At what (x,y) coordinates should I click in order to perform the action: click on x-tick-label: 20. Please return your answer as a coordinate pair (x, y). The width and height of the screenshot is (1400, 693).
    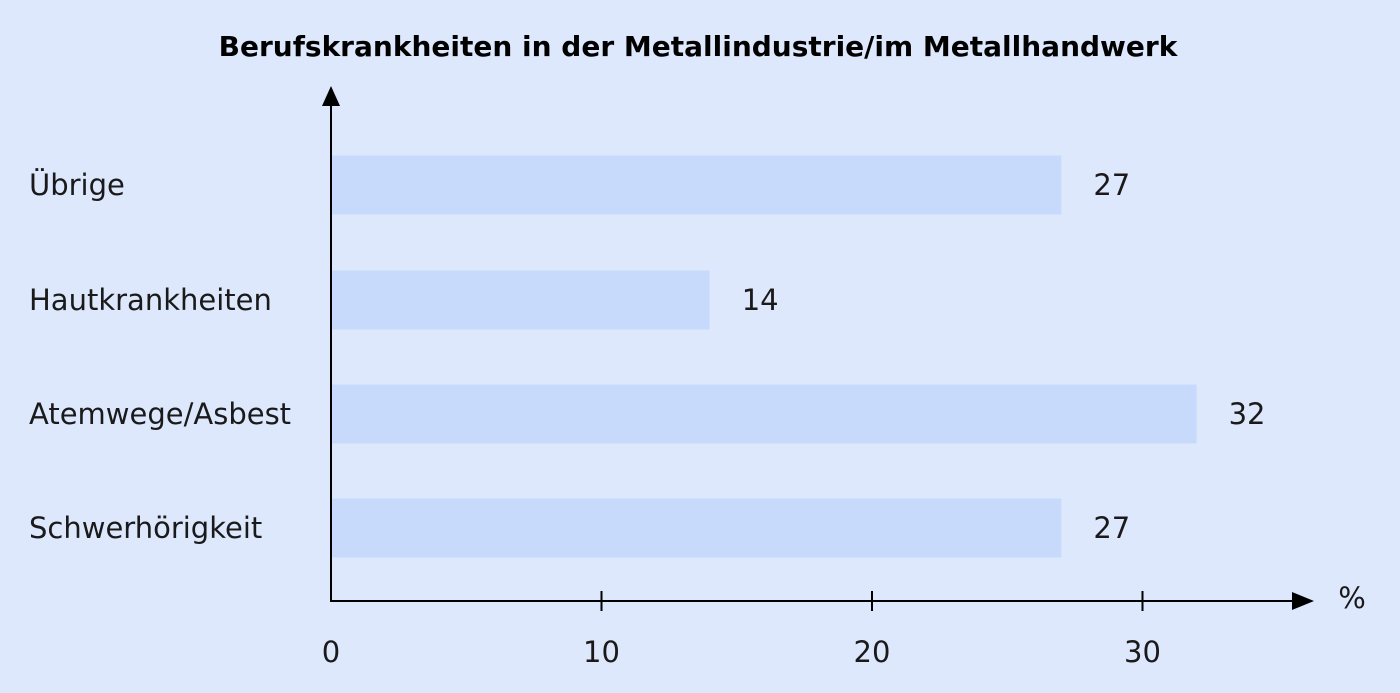
    Looking at the image, I should click on (872, 652).